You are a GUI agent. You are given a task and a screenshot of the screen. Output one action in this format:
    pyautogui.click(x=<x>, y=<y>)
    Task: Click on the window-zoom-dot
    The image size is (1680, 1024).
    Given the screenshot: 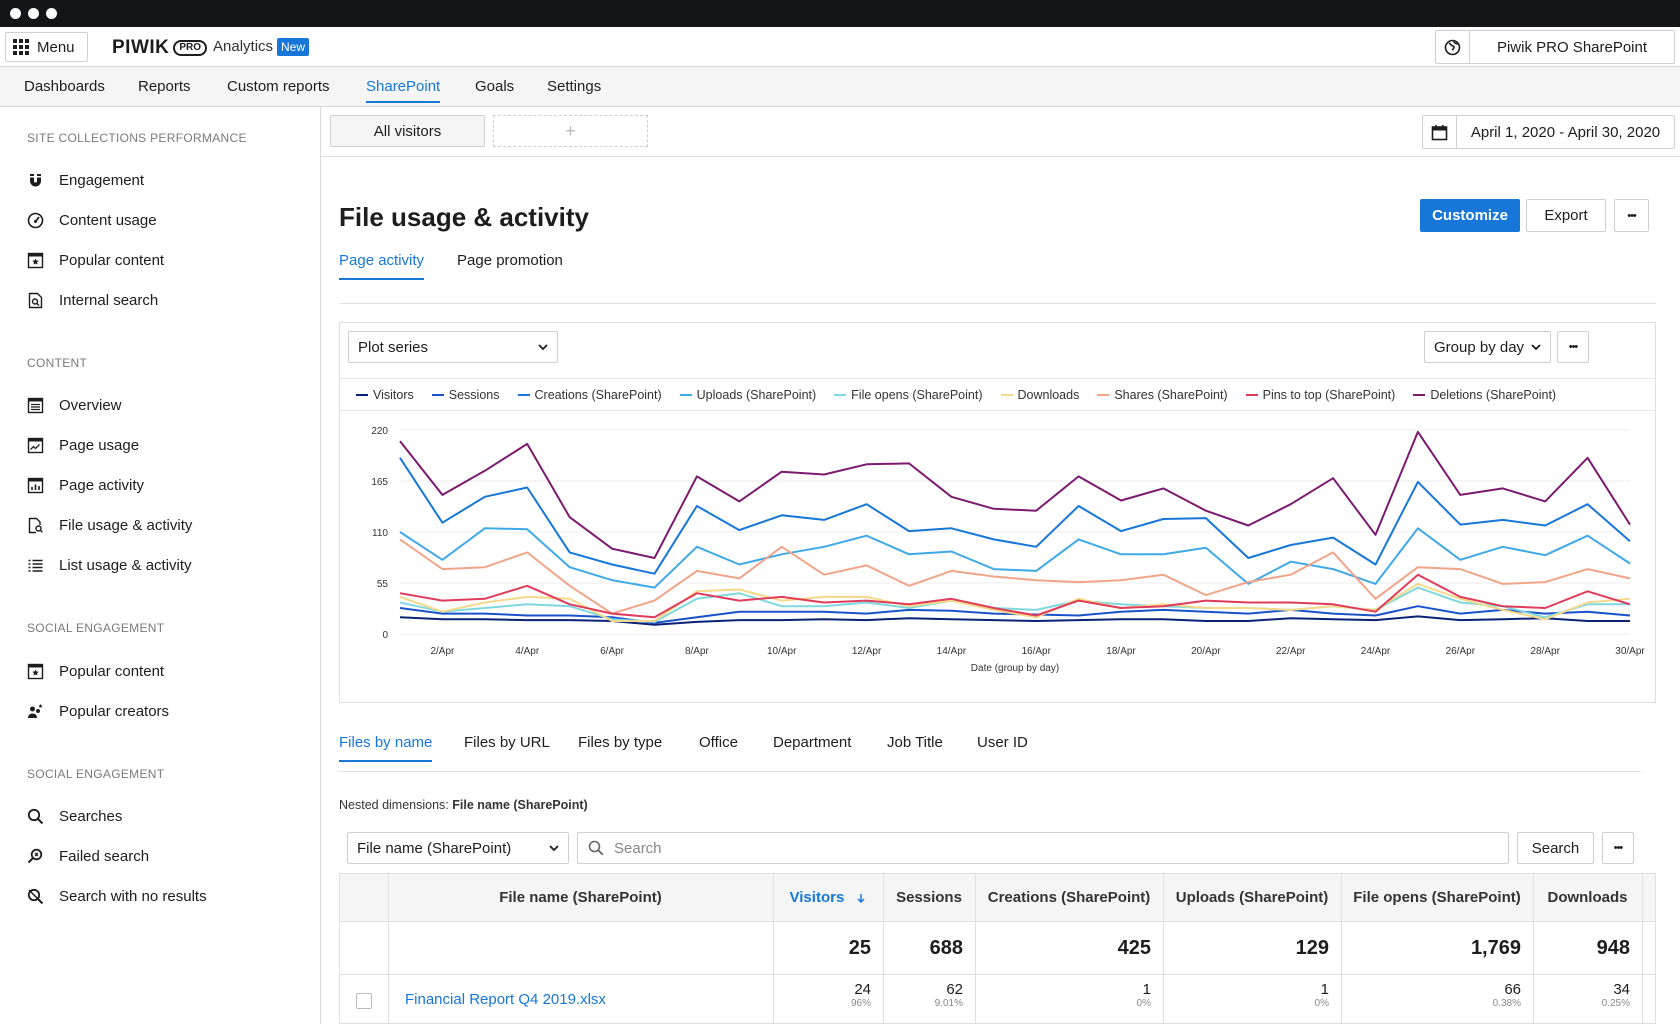 What is the action you would take?
    pyautogui.click(x=51, y=13)
    